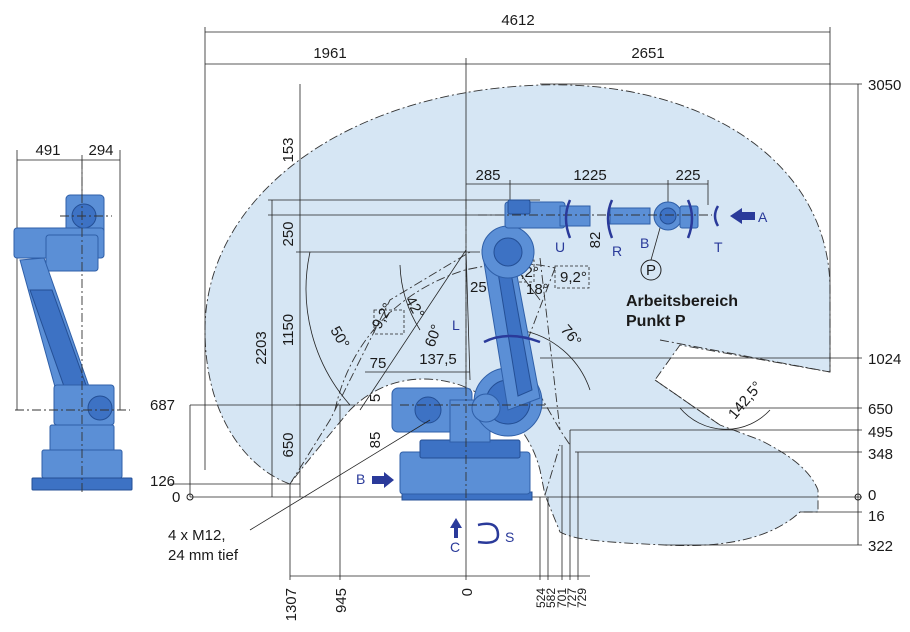 This screenshot has height=632, width=910. What do you see at coordinates (467, 592) in the screenshot?
I see `dim-0-bottom: 0` at bounding box center [467, 592].